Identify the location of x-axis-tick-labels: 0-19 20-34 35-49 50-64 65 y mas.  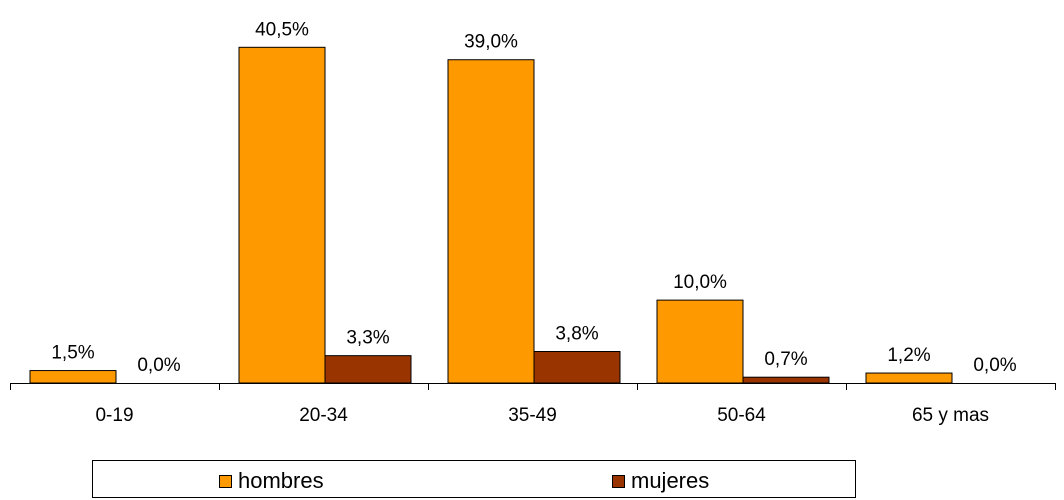
(542, 415).